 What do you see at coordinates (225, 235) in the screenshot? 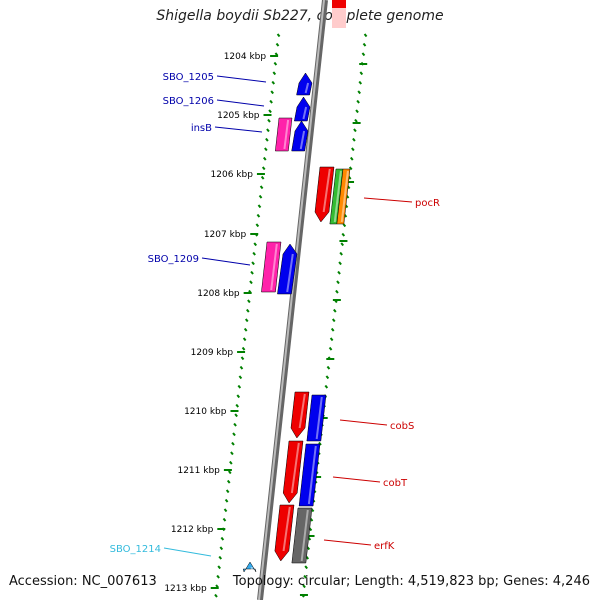
I see `kbp-label: 1207 kbp` at bounding box center [225, 235].